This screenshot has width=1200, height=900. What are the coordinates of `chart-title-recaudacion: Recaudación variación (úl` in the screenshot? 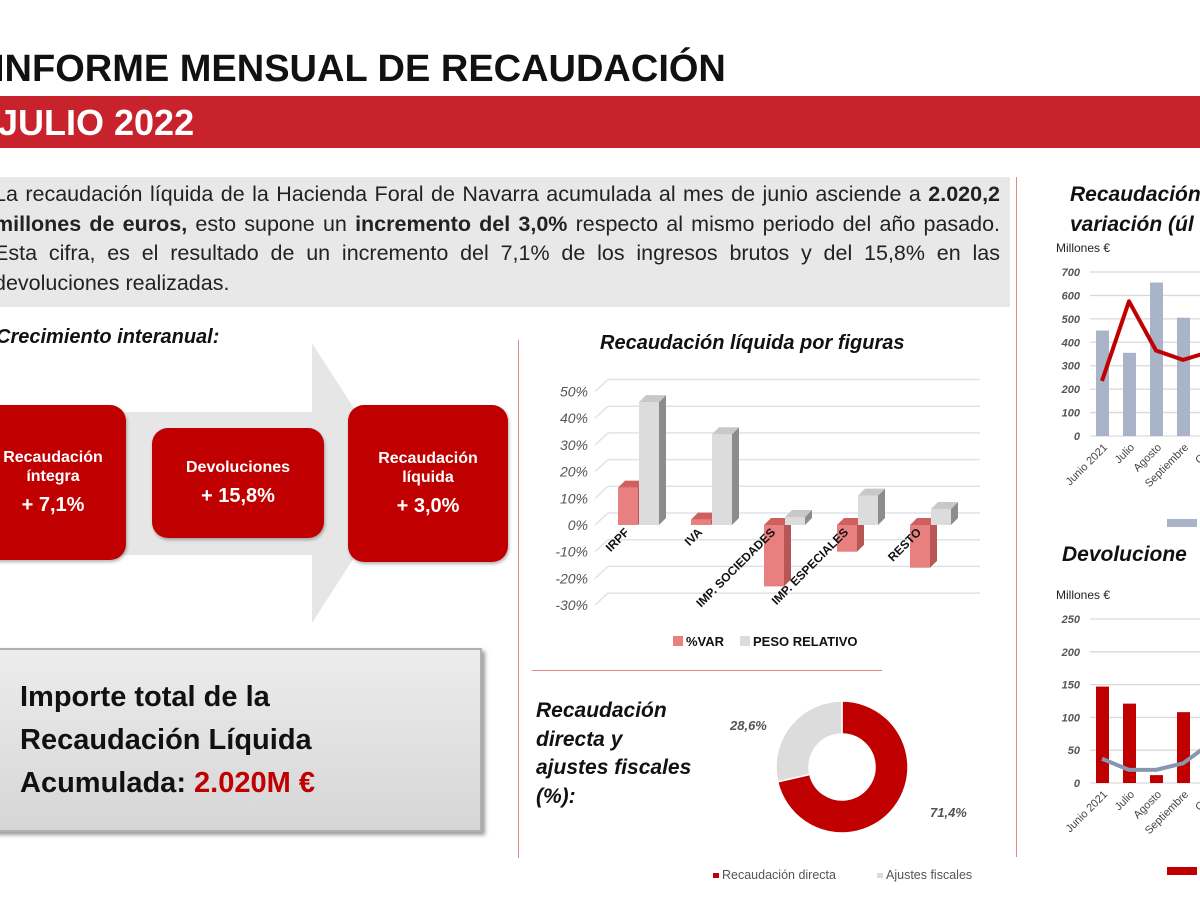 It's located at (1135, 209).